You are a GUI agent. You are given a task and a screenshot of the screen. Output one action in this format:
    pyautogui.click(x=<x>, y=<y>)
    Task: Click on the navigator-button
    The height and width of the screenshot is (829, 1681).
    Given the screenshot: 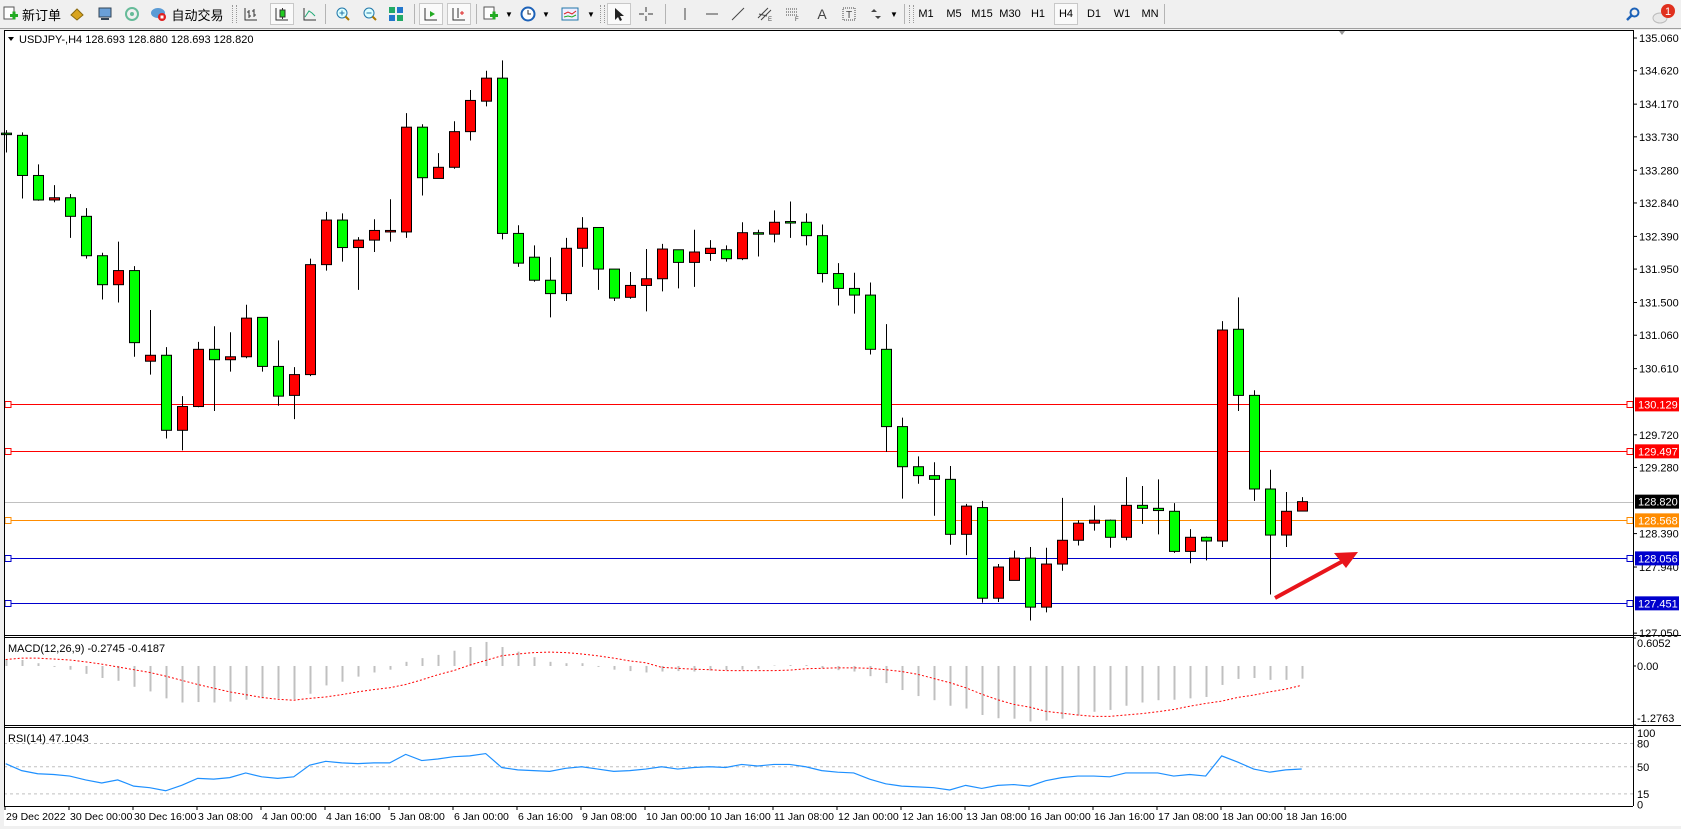 What is the action you would take?
    pyautogui.click(x=105, y=14)
    